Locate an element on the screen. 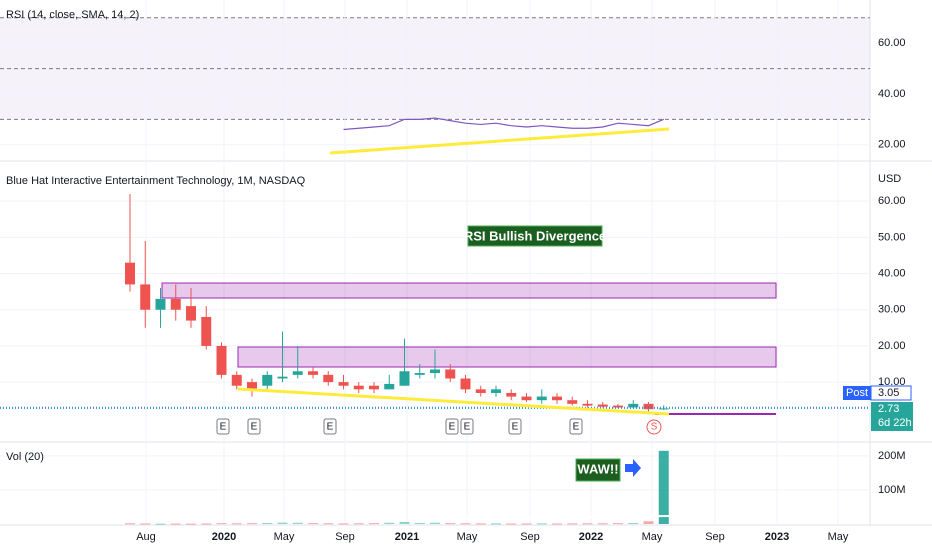  split-icon is located at coordinates (654, 427).